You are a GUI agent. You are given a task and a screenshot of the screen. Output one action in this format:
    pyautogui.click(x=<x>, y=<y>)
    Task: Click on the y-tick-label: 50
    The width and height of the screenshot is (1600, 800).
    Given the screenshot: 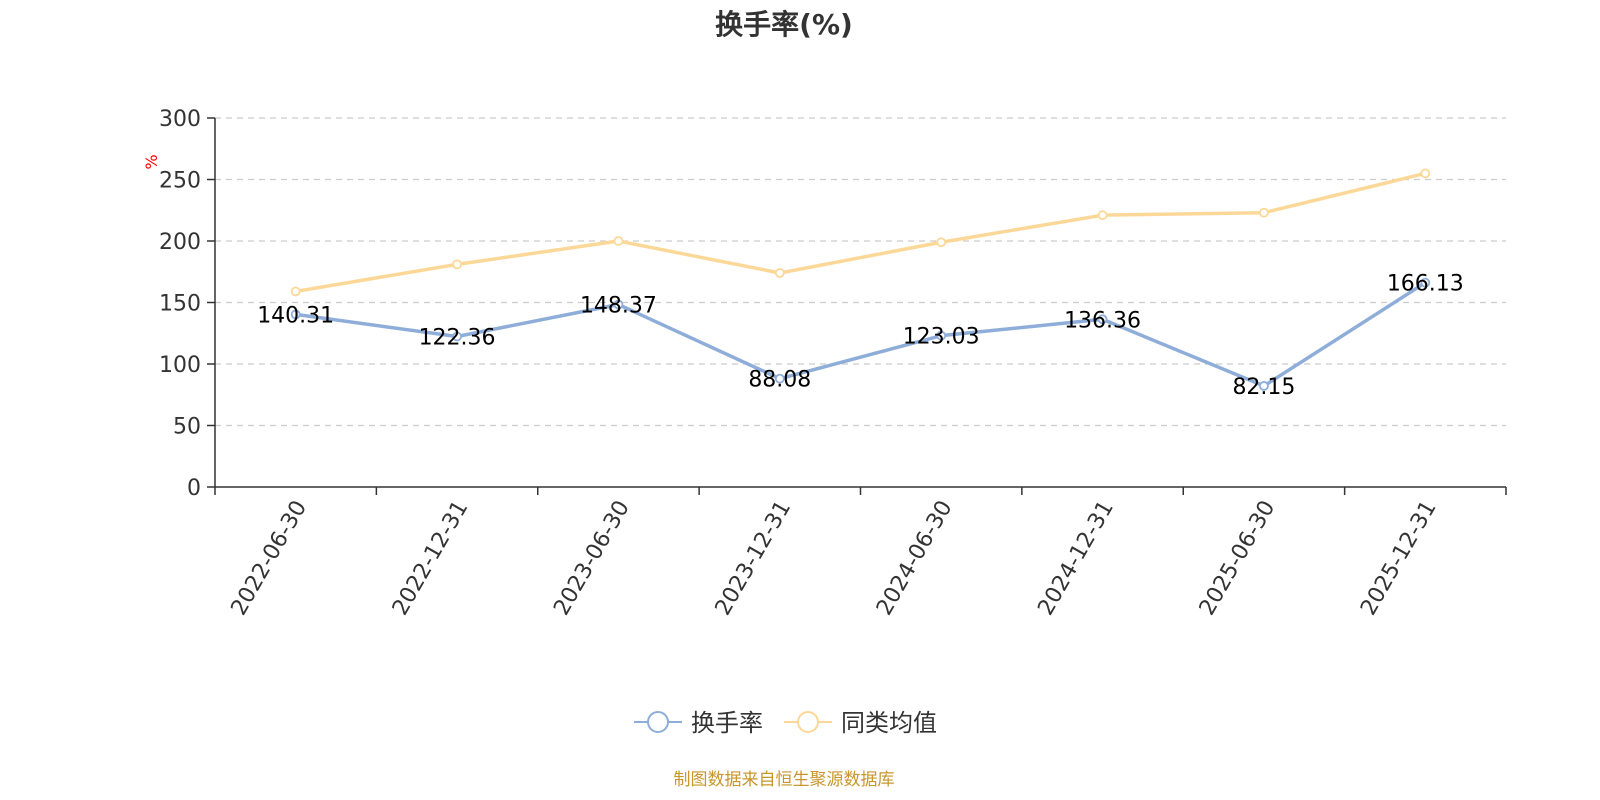 What is the action you would take?
    pyautogui.click(x=187, y=427)
    